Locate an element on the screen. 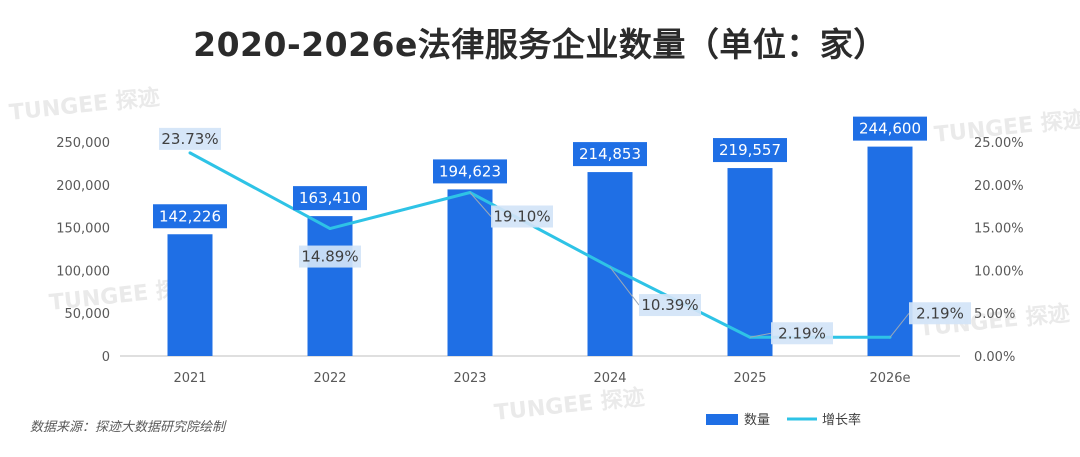 This screenshot has width=1080, height=457. y-right-tick-label: 15.00% is located at coordinates (999, 229).